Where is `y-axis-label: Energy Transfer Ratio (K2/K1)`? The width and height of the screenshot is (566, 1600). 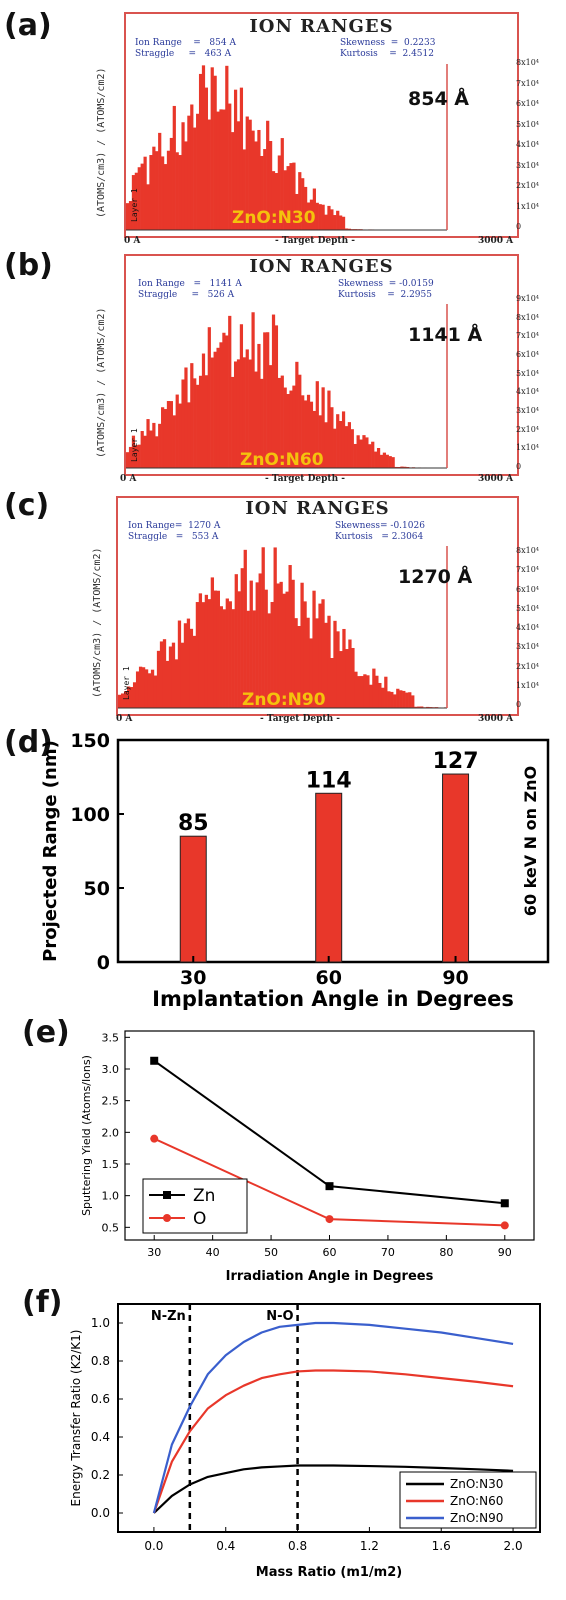
y-axis-label: Energy Transfer Ratio (K2/K1) is located at coordinates (76, 1418).